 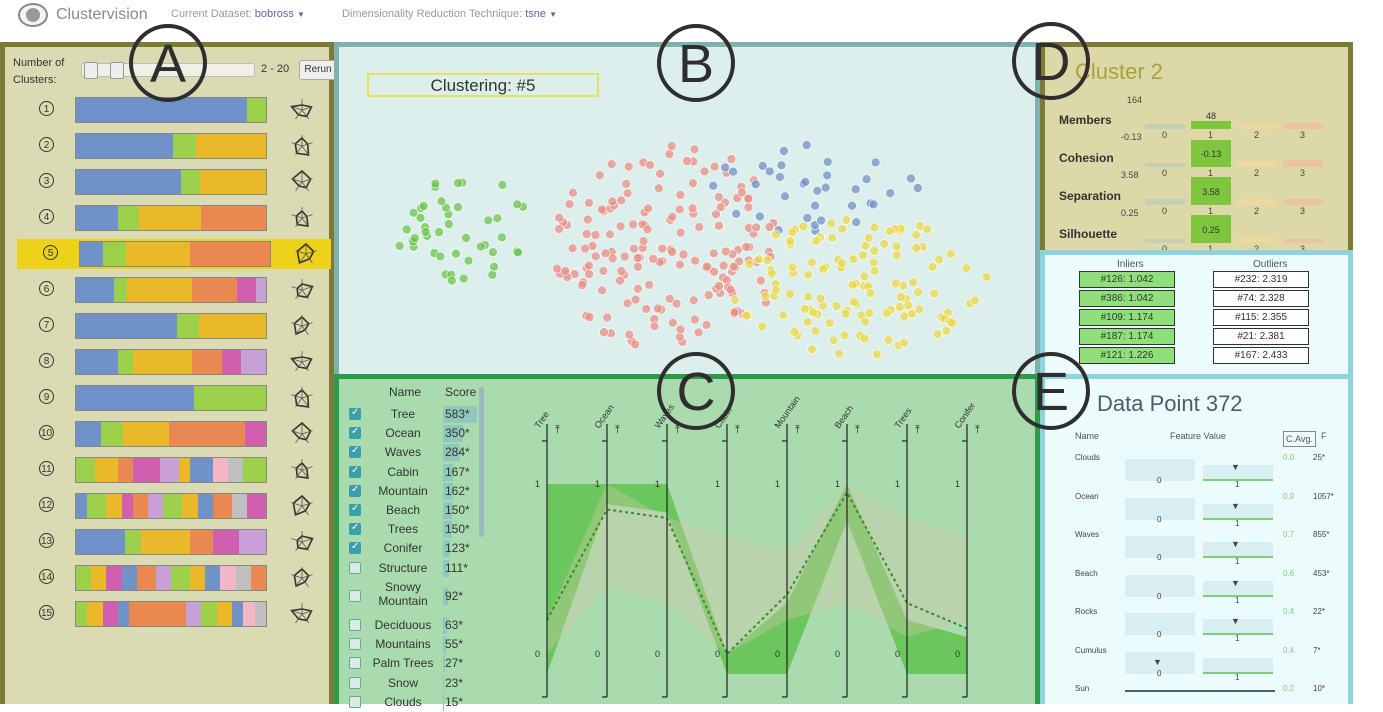 I want to click on clustering-row: 13, so click(x=170, y=542).